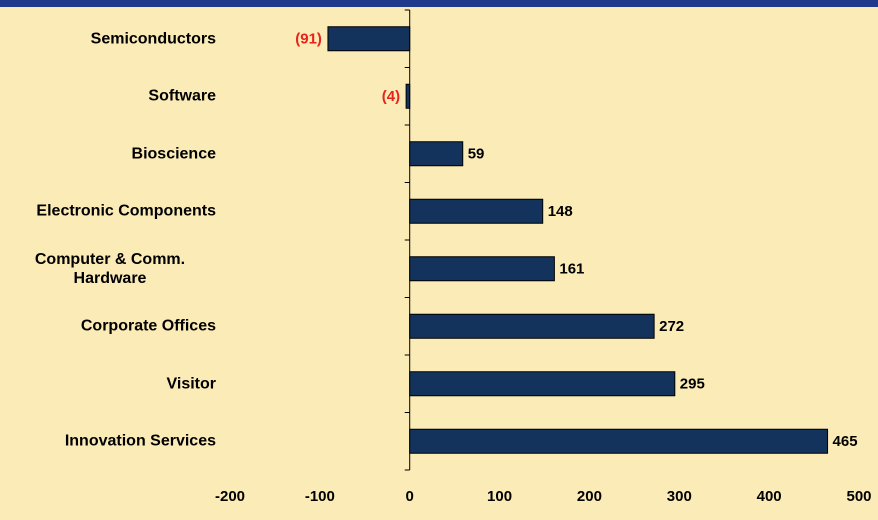 The height and width of the screenshot is (520, 878). I want to click on x-tick-label: -100, so click(320, 496).